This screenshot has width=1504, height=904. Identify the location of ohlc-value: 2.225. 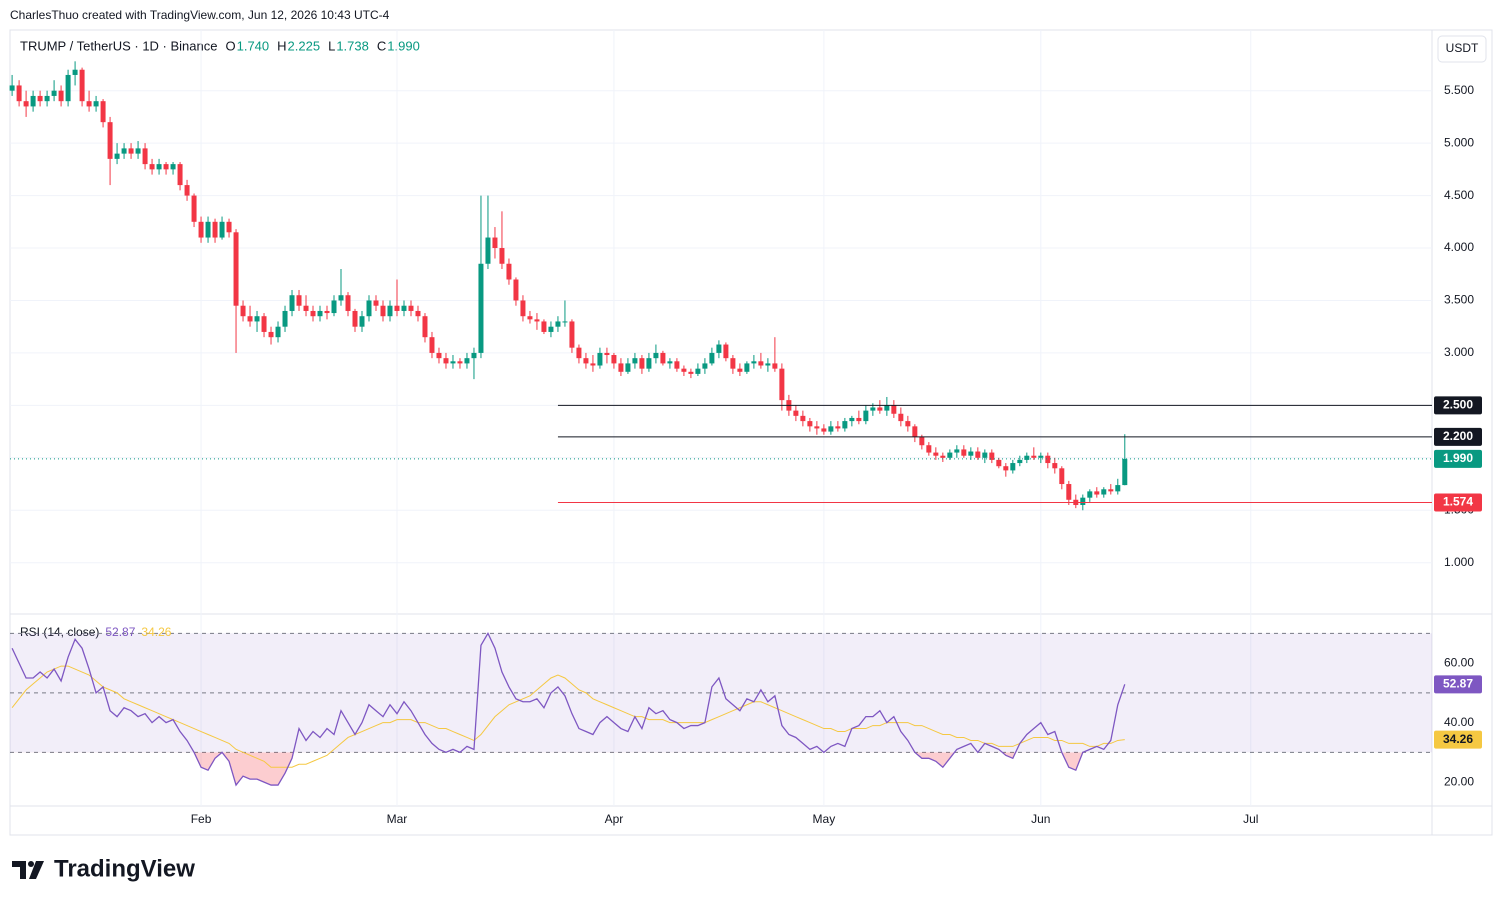
(304, 45).